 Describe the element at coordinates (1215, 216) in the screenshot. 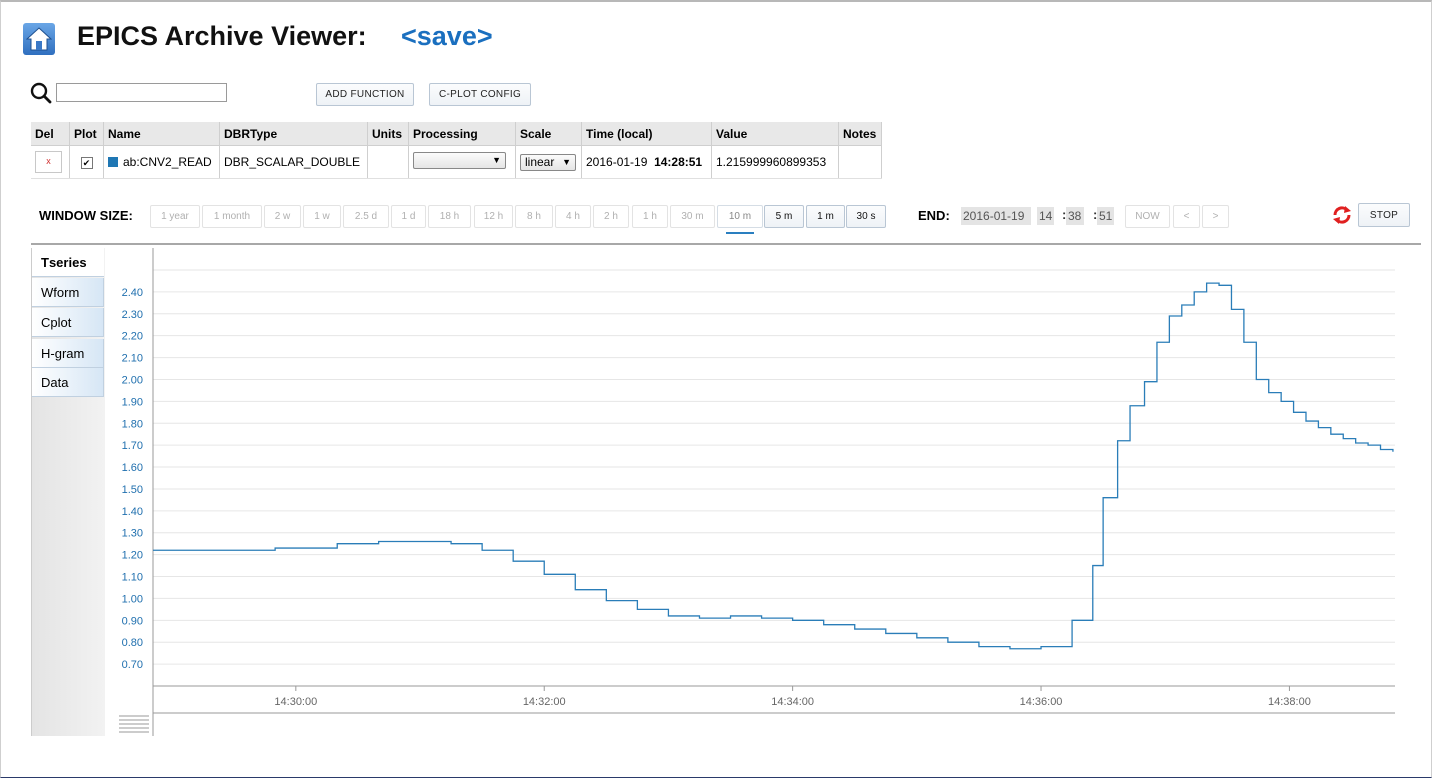

I see `next-button: >` at that location.